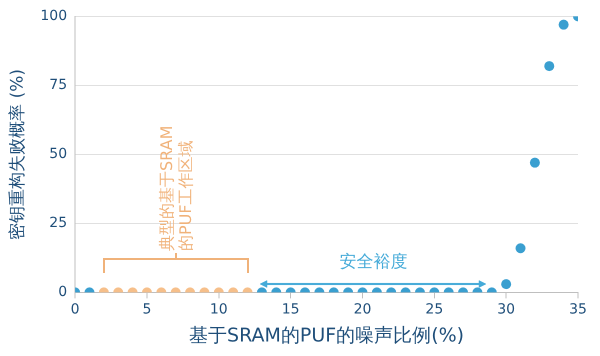 The image size is (600, 356). Describe the element at coordinates (291, 309) in the screenshot. I see `x-tick-label: 15` at that location.